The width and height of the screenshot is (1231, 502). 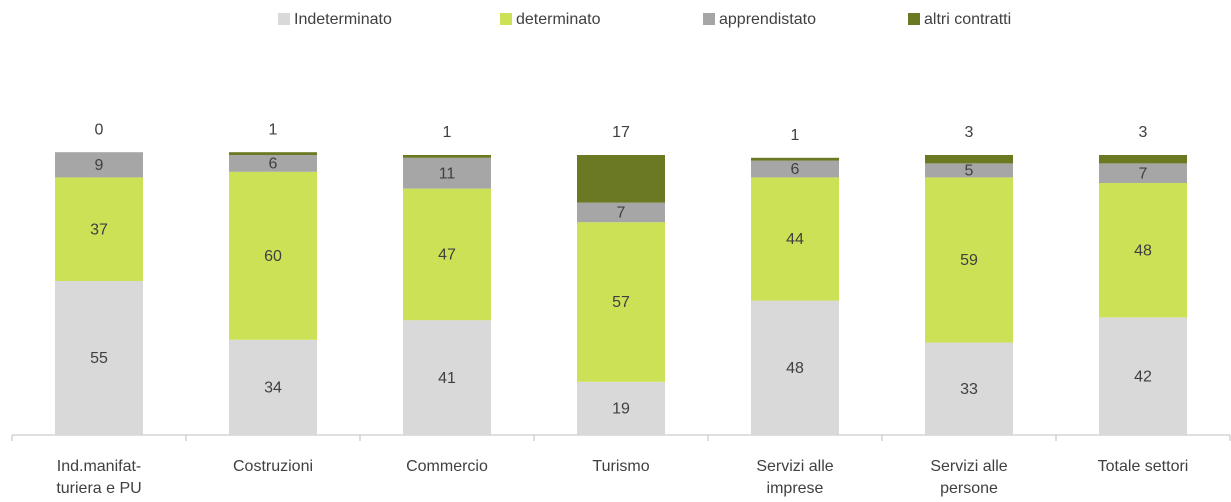 I want to click on x-tick-label: Totale settori, so click(x=1143, y=466).